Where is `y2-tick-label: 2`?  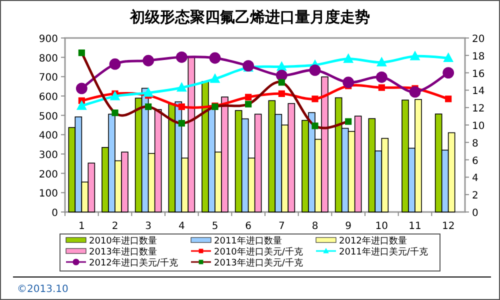
y2-tick-label: 2 is located at coordinates (475, 196).